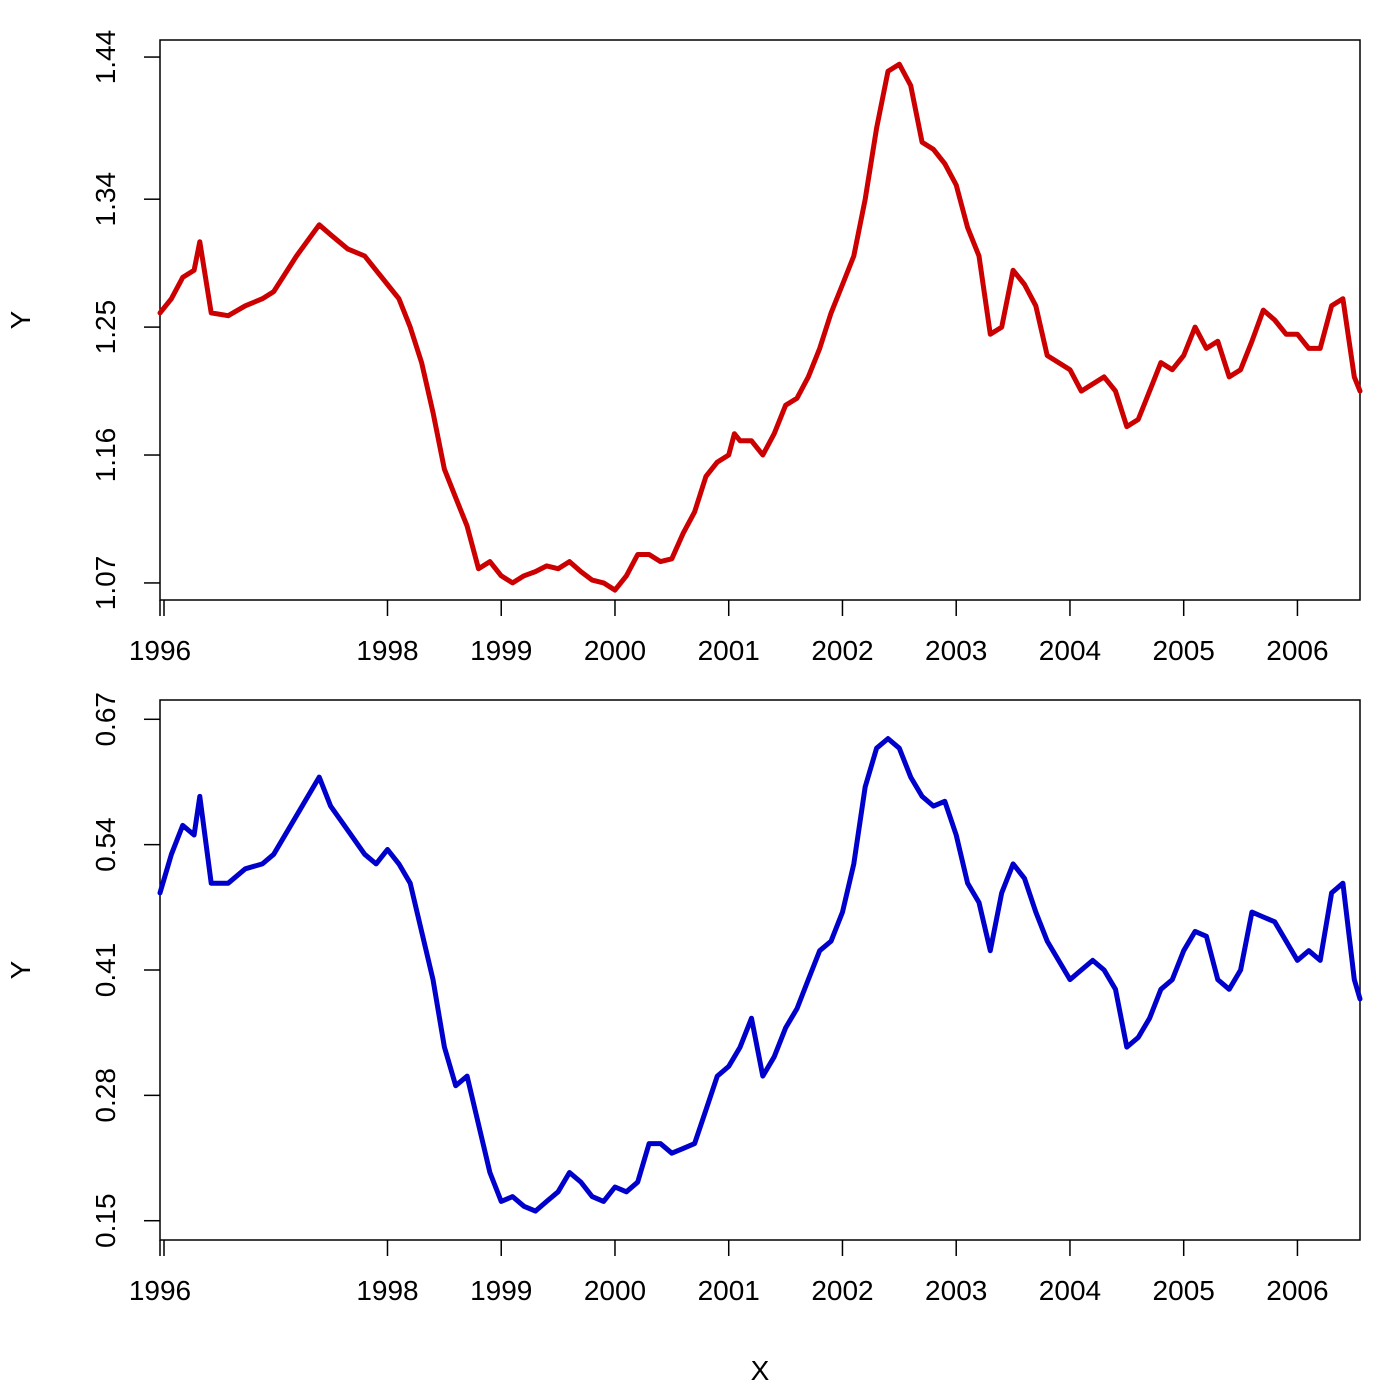 The height and width of the screenshot is (1400, 1400). Describe the element at coordinates (105, 1220) in the screenshot. I see `y-tick-label: 0.15` at that location.